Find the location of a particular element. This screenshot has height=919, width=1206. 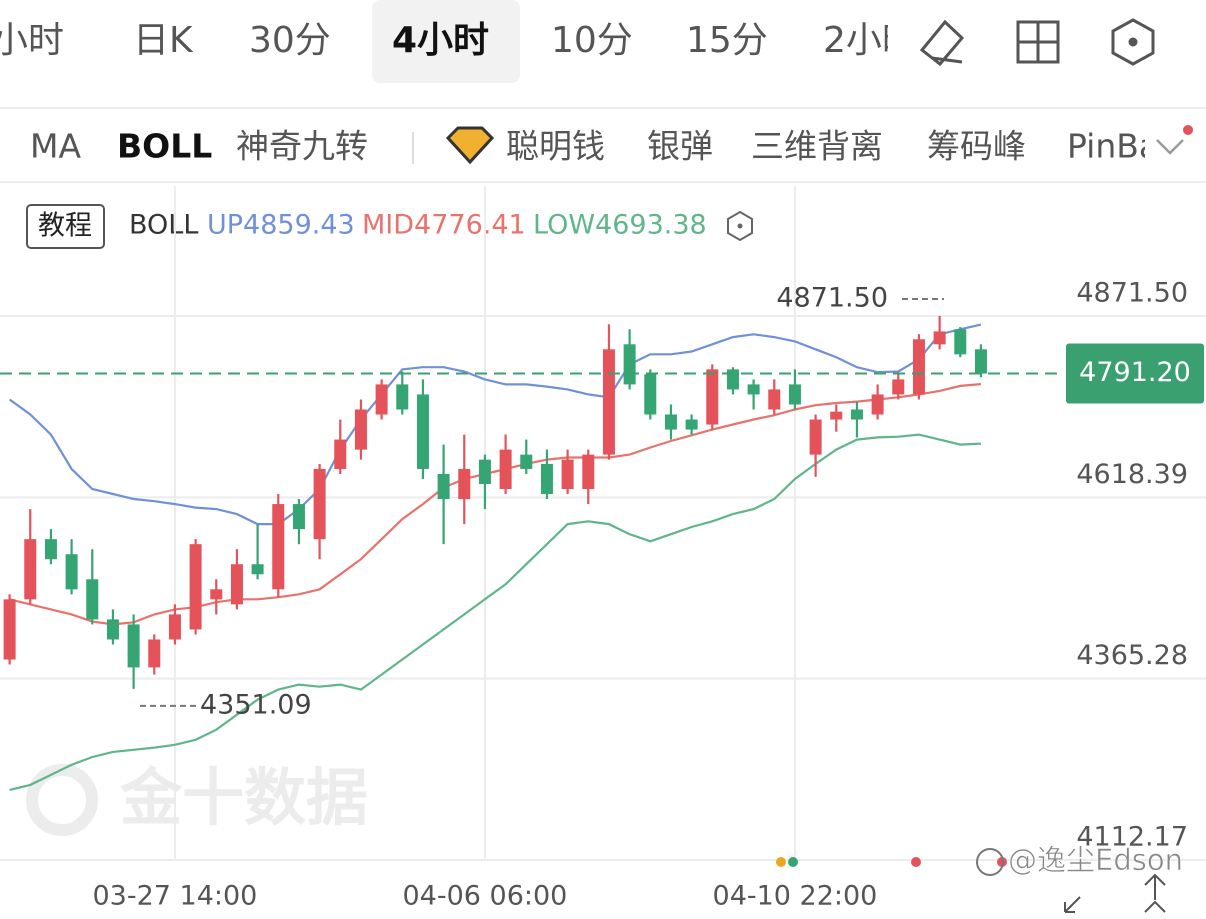

settings-icon is located at coordinates (740, 226).